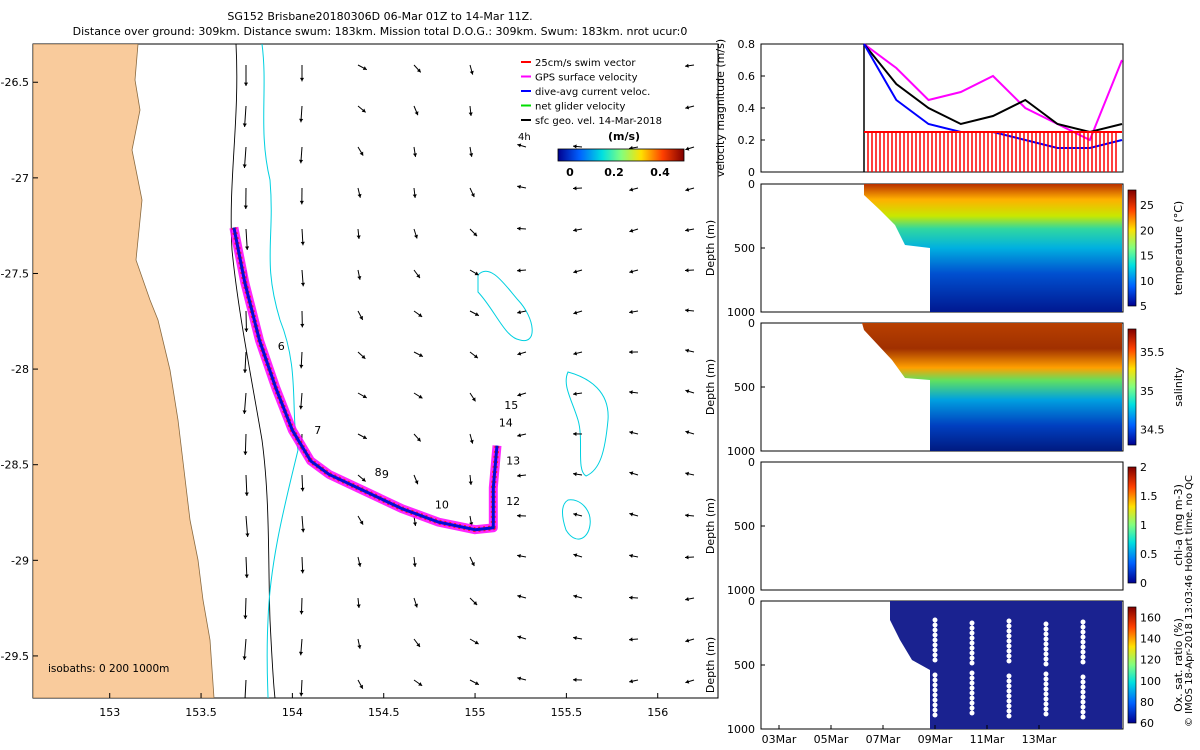  What do you see at coordinates (1178, 665) in the screenshot?
I see `colorbar-label: Ox. sat. ratio (%)` at bounding box center [1178, 665].